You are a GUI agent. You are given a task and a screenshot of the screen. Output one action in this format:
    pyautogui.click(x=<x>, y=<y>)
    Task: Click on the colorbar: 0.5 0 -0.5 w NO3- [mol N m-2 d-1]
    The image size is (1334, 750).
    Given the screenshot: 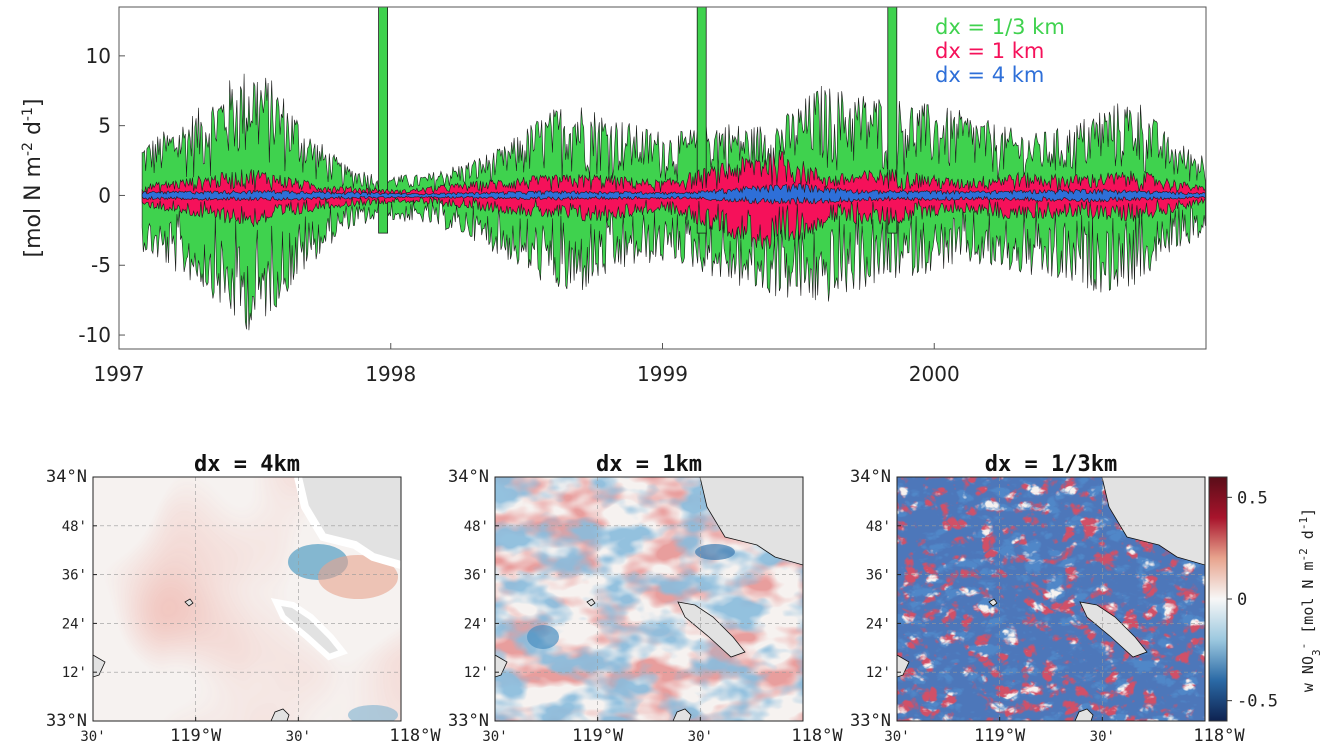 What is the action you would take?
    pyautogui.click(x=1265, y=599)
    